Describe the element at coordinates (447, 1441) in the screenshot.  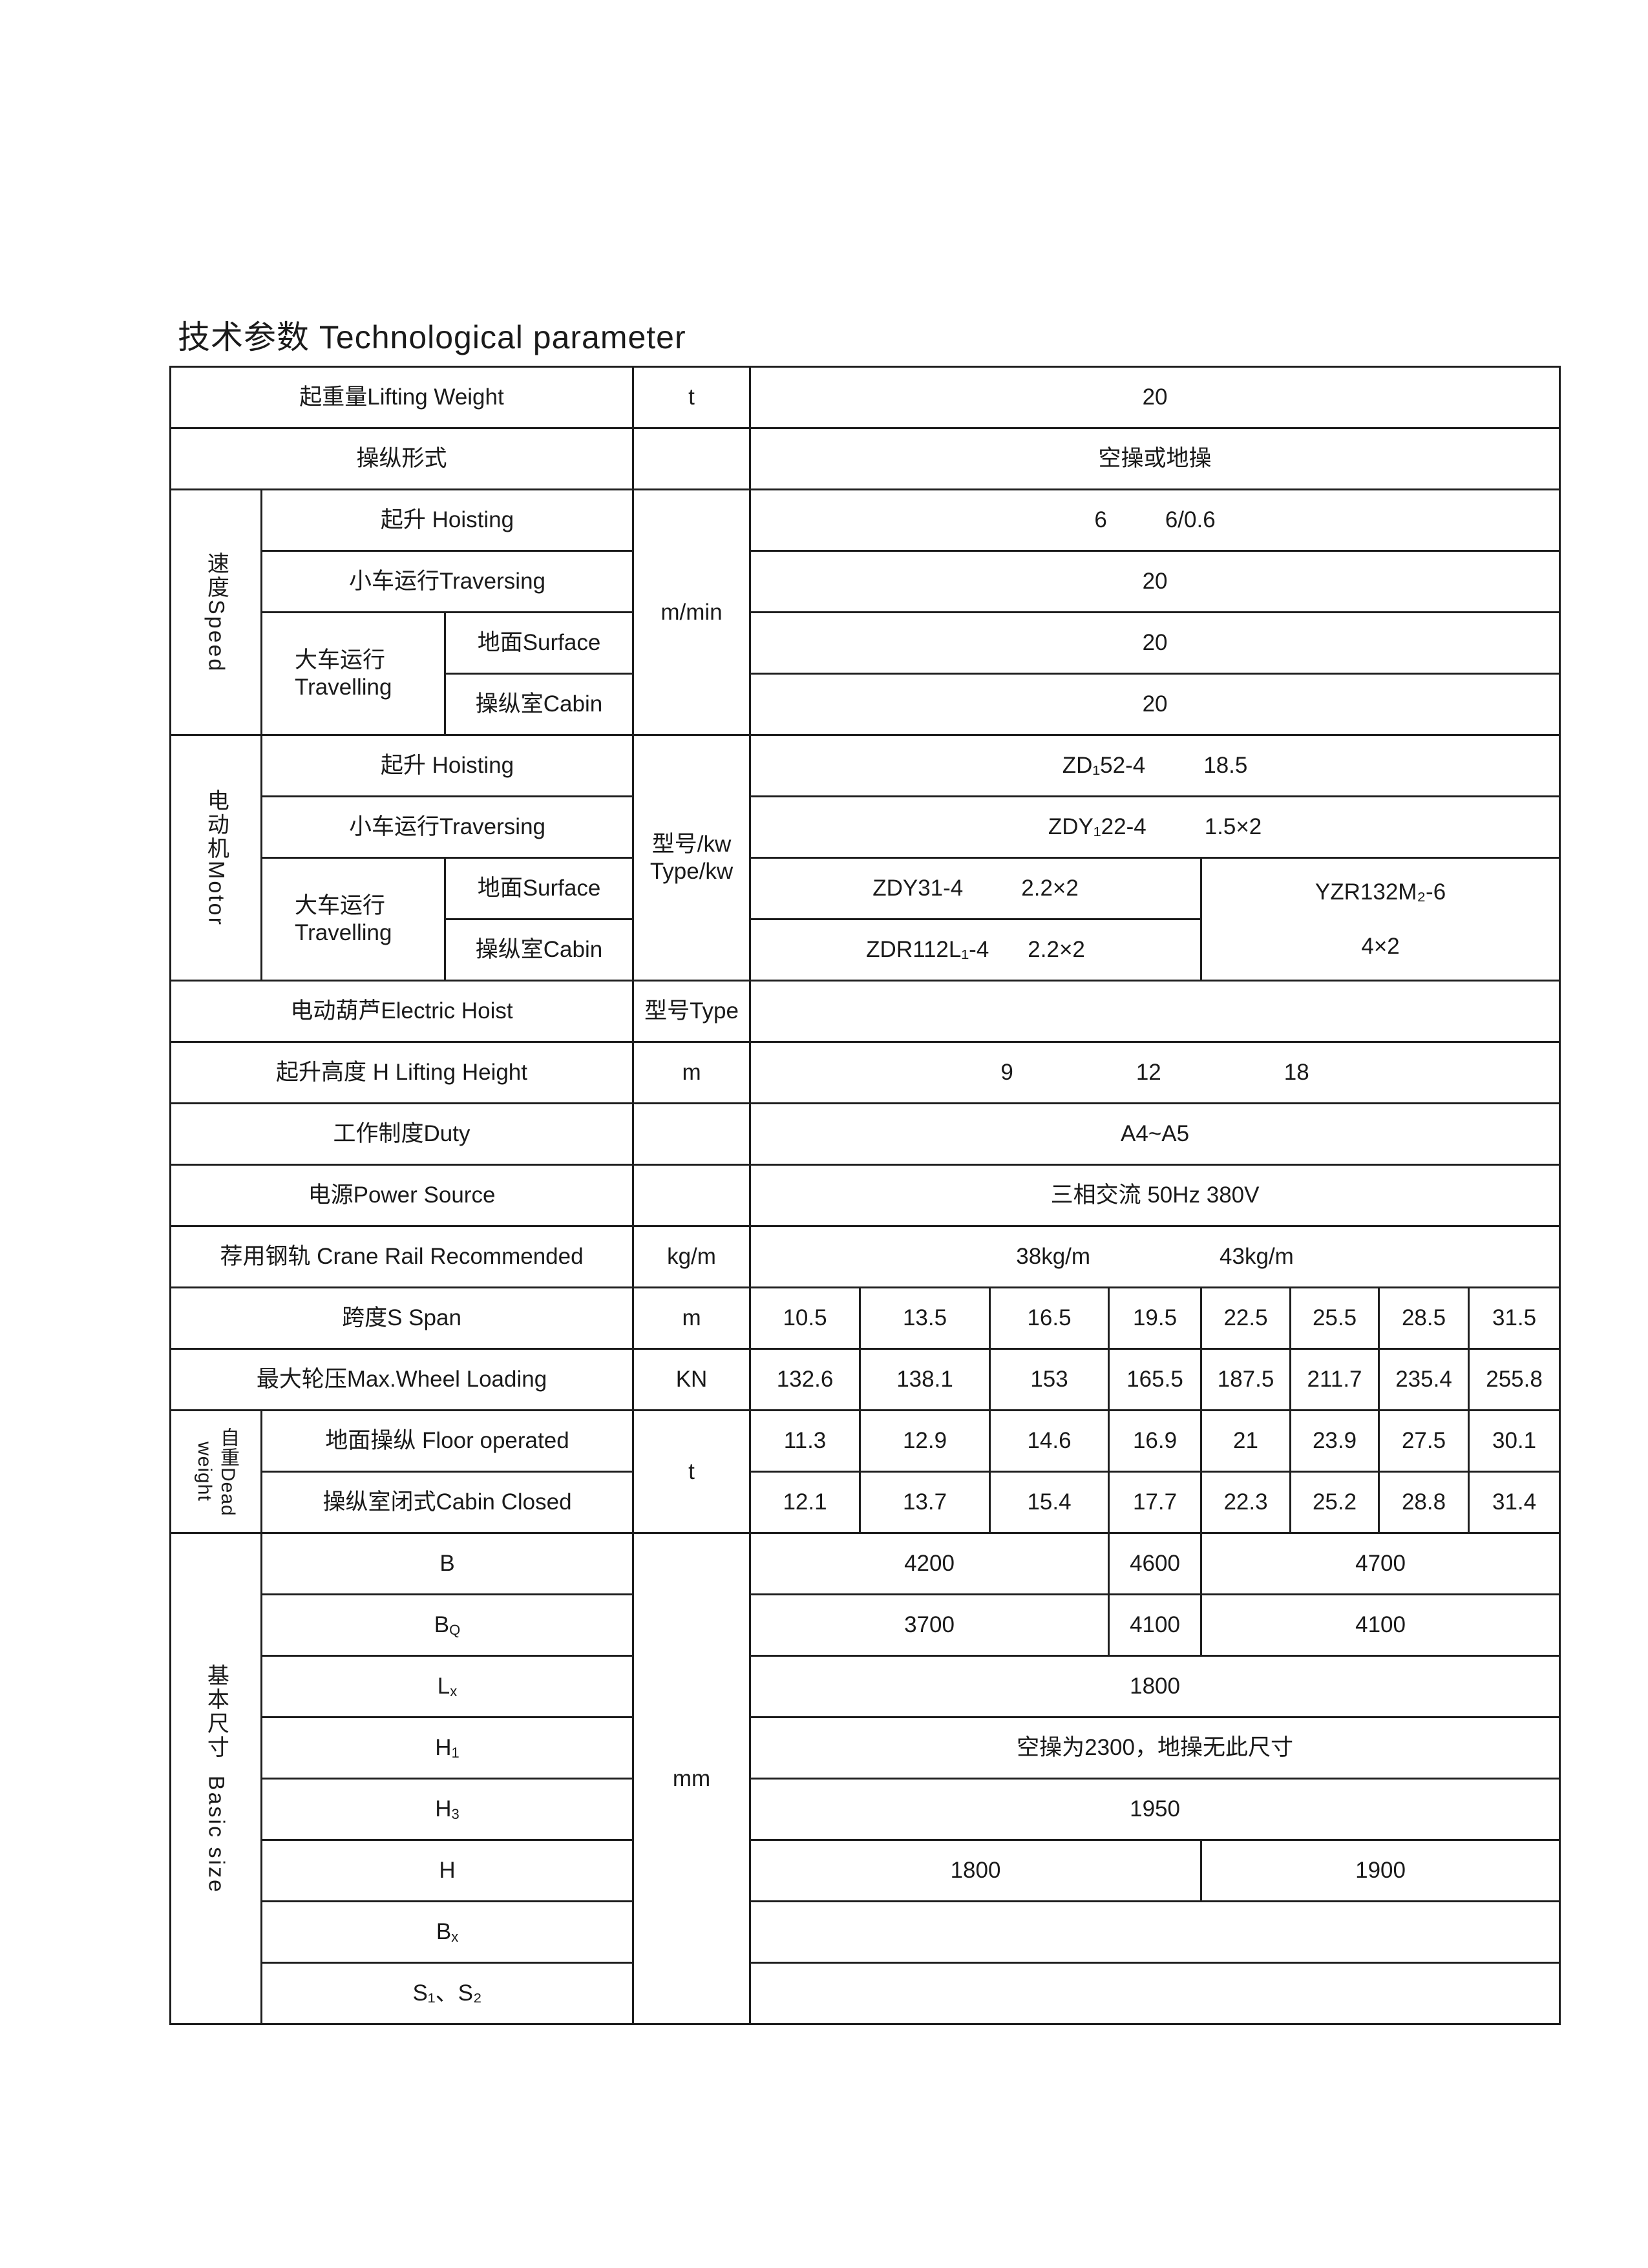
I see `row-label: 地面操纵 Floor operated` at that location.